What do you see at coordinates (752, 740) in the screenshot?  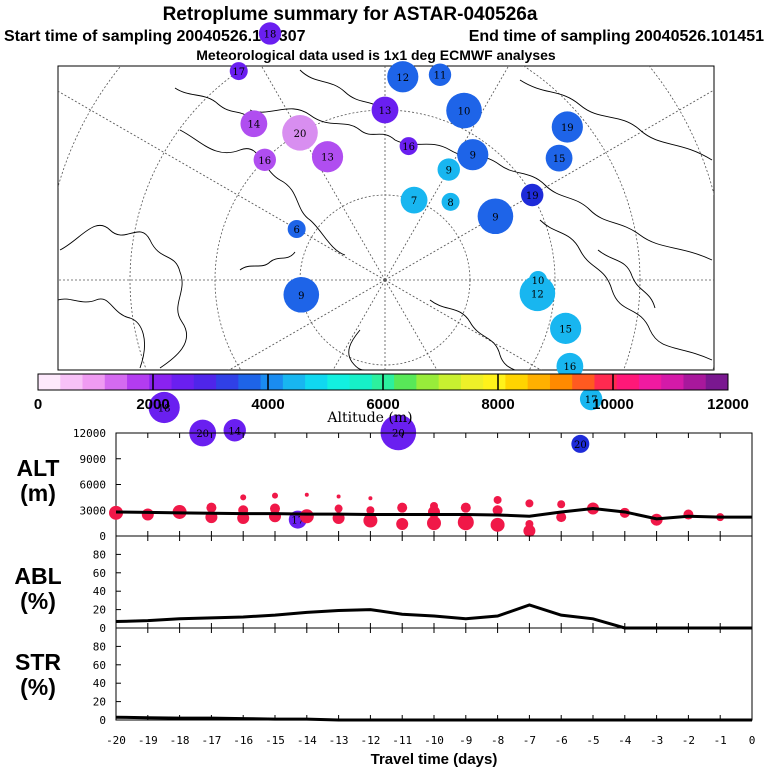 I see `x-tick-label: 0` at bounding box center [752, 740].